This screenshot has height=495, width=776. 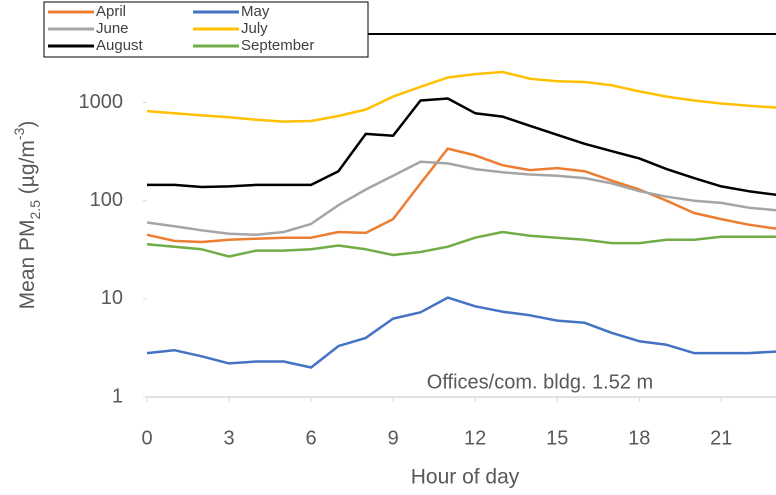 I want to click on legend-label: July, so click(x=254, y=28).